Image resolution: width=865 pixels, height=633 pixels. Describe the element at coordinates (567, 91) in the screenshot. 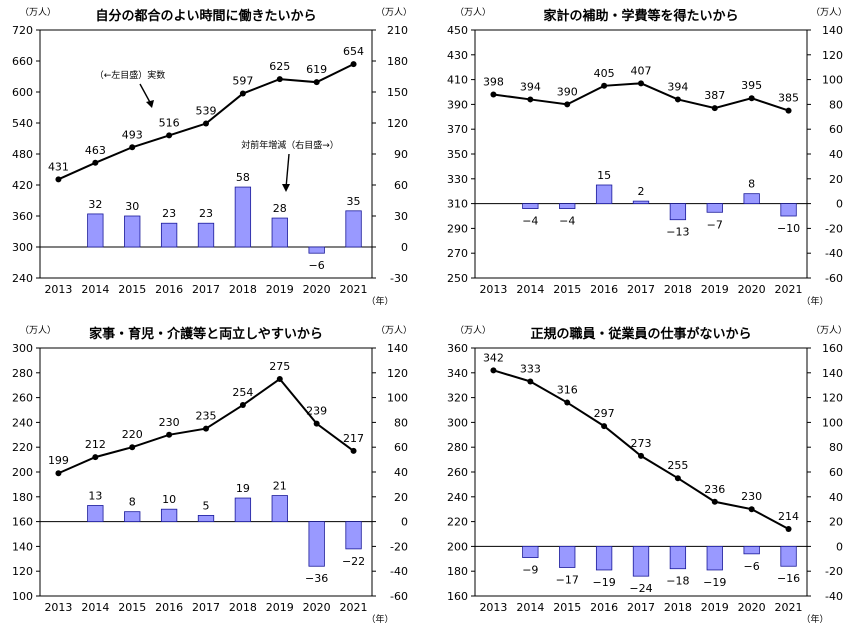

I see `c2-line-label: 390` at that location.